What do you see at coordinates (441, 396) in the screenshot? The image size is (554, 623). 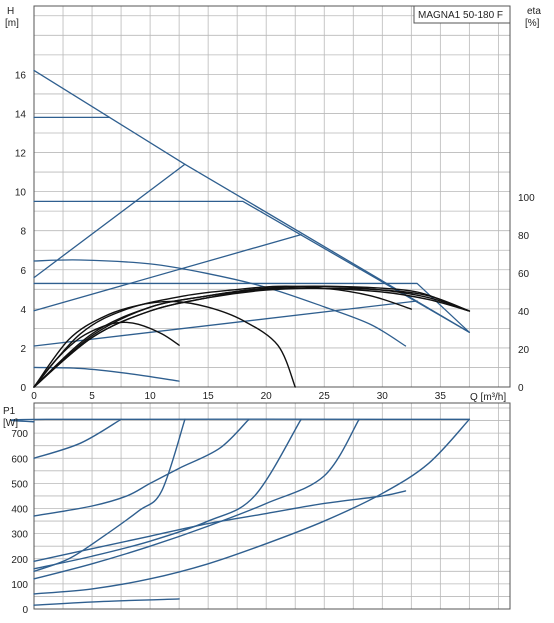 I see `x-tick-label: 35` at bounding box center [441, 396].